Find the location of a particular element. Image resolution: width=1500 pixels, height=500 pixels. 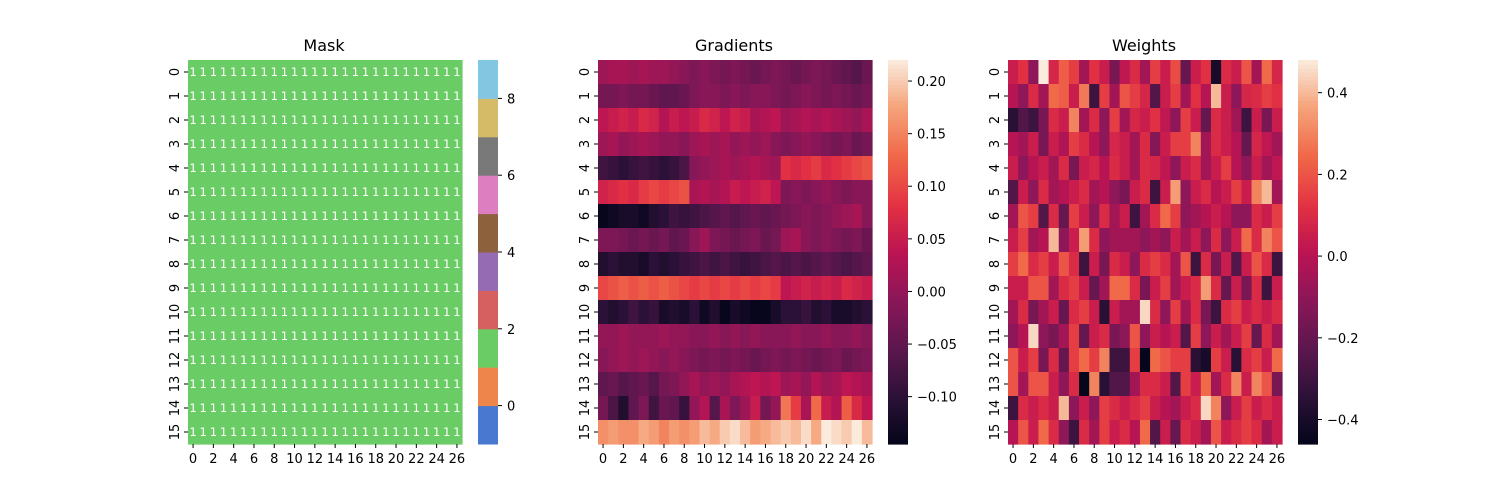

y-tick-label: 14 is located at coordinates (995, 408).